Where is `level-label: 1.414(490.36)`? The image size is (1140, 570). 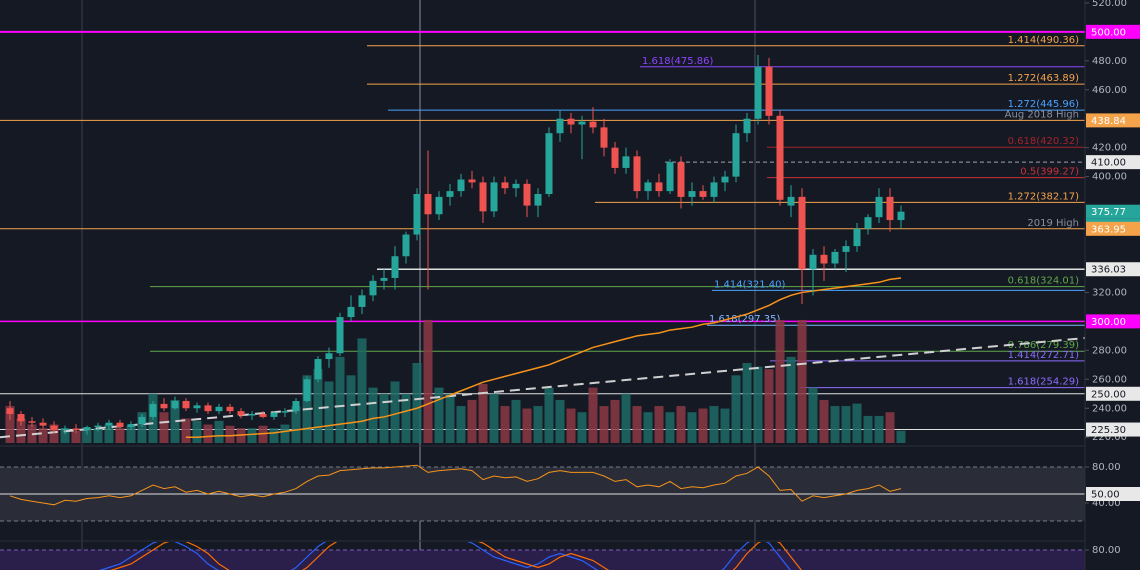
level-label: 1.414(490.36) is located at coordinates (1044, 40).